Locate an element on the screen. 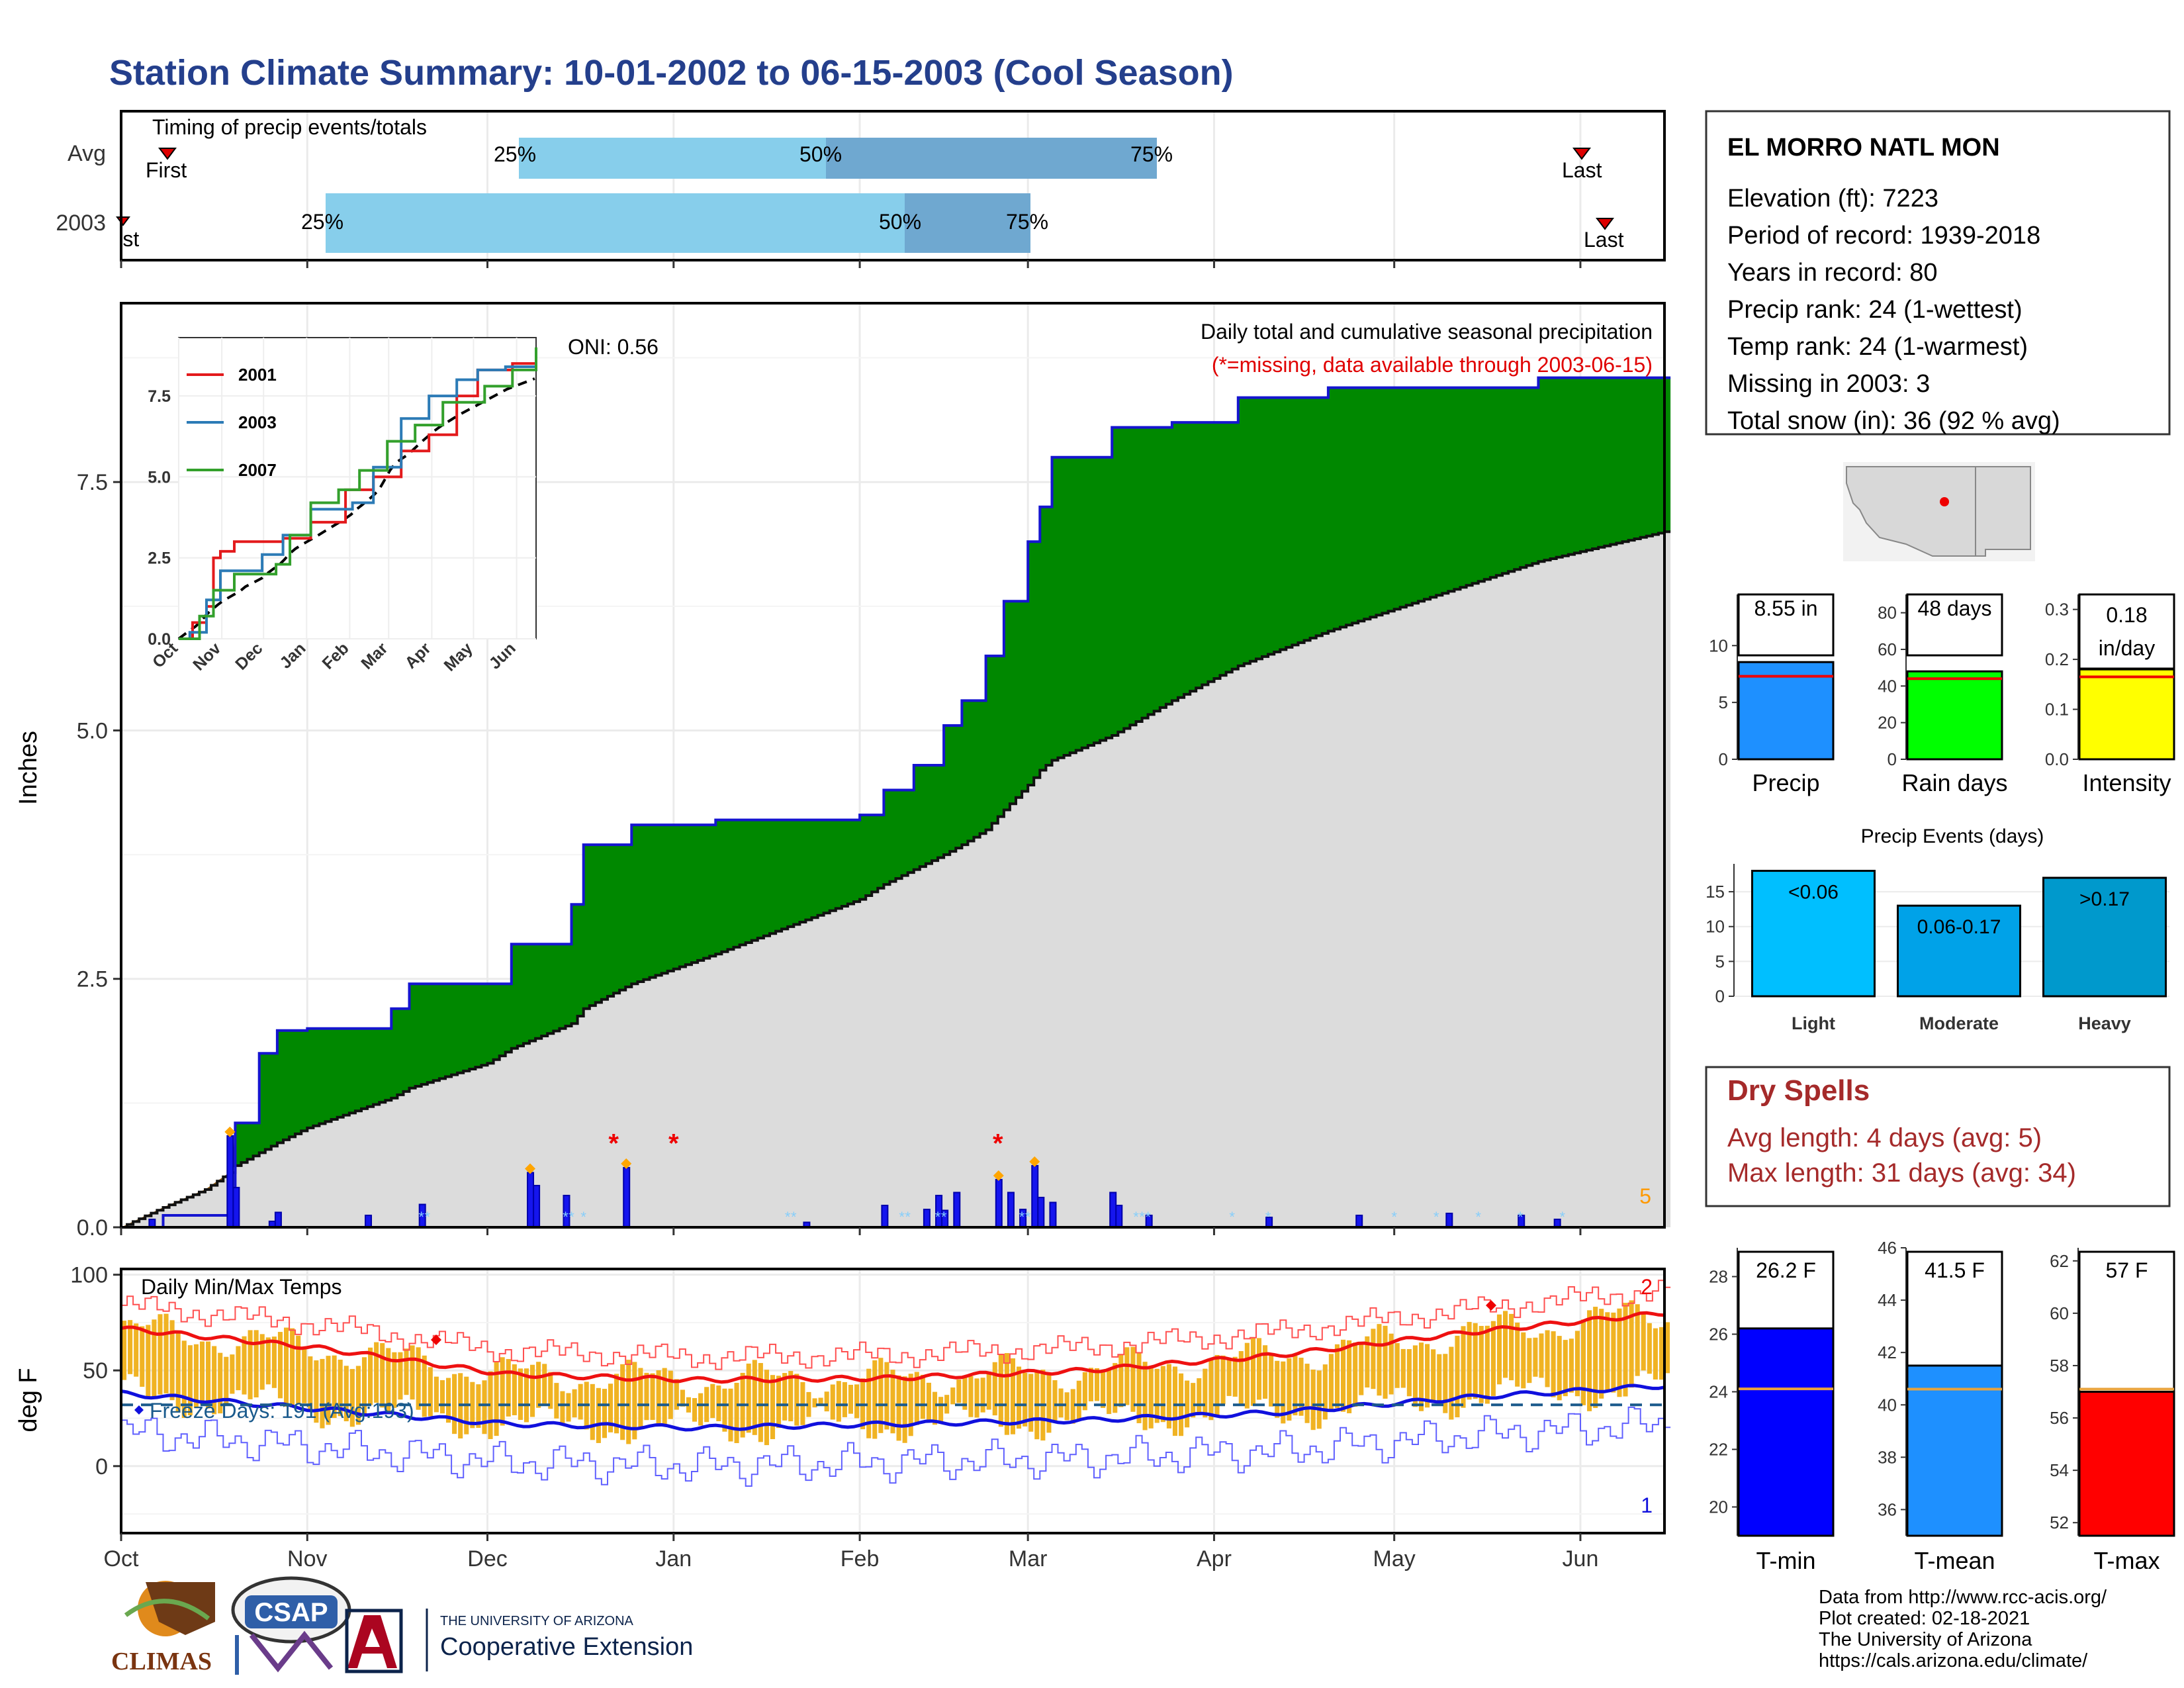 The width and height of the screenshot is (2184, 1688). temp-summary-ytick-label: 62 is located at coordinates (2059, 1261).